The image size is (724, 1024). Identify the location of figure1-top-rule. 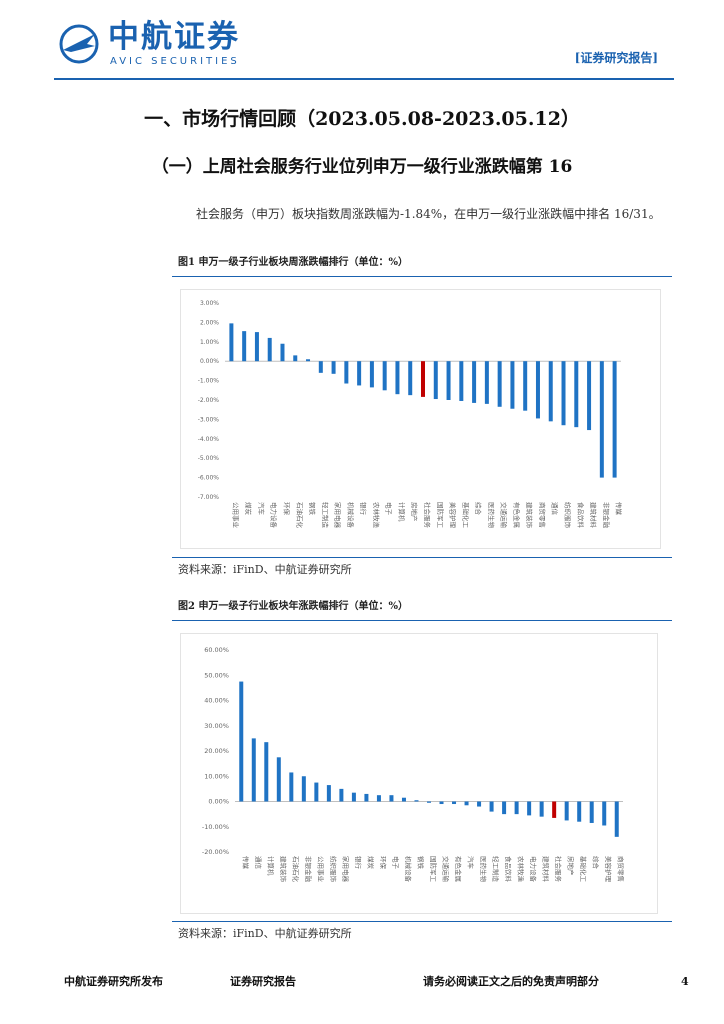
(422, 276).